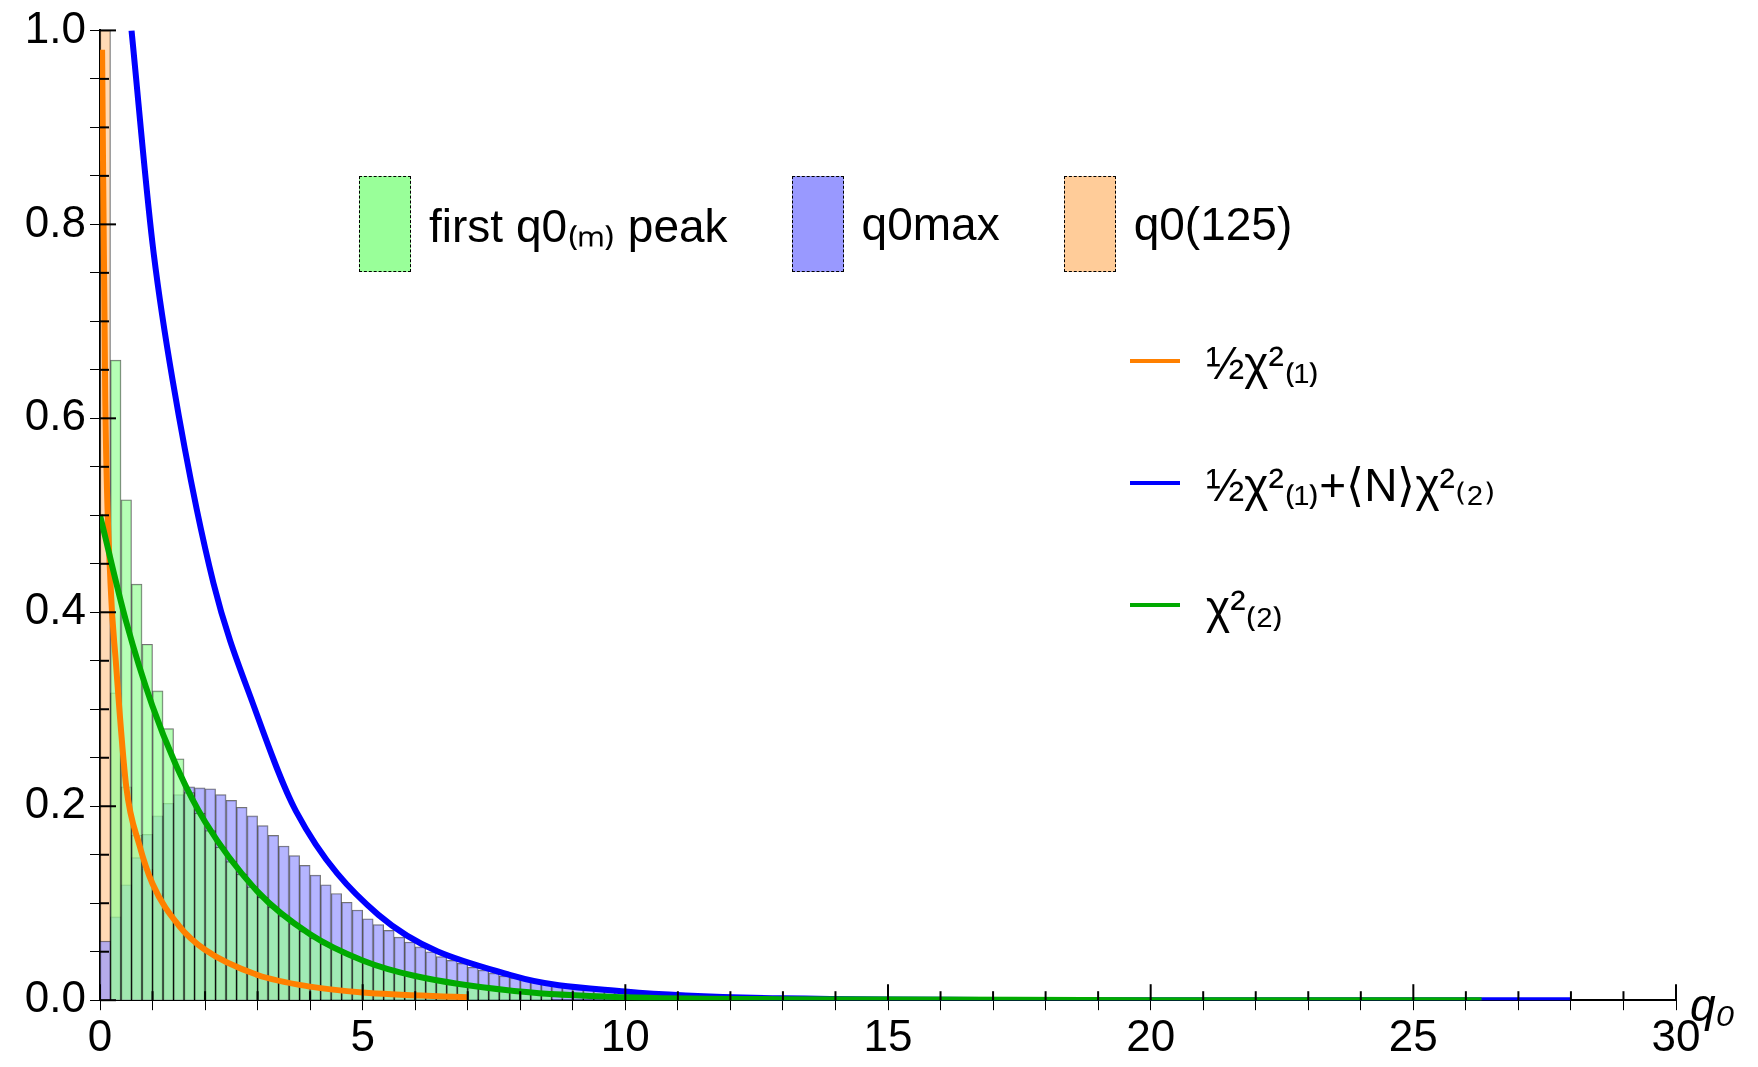  What do you see at coordinates (930, 224) in the screenshot?
I see `legend-label: q0max` at bounding box center [930, 224].